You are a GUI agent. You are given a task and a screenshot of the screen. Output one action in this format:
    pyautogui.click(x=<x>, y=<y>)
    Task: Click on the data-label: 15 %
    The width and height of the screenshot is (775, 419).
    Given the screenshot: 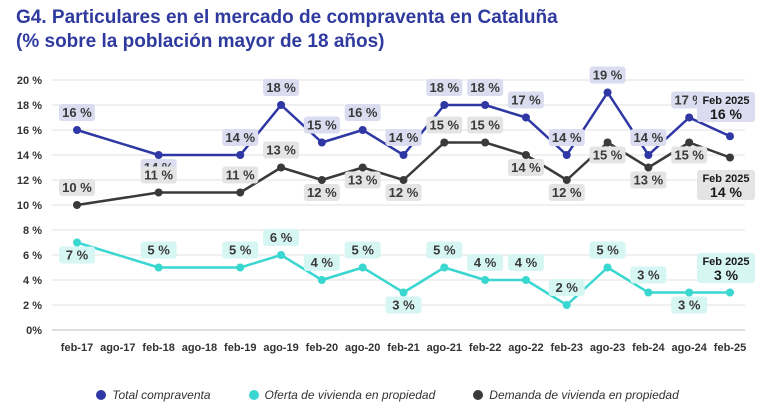 What is the action you would take?
    pyautogui.click(x=322, y=125)
    